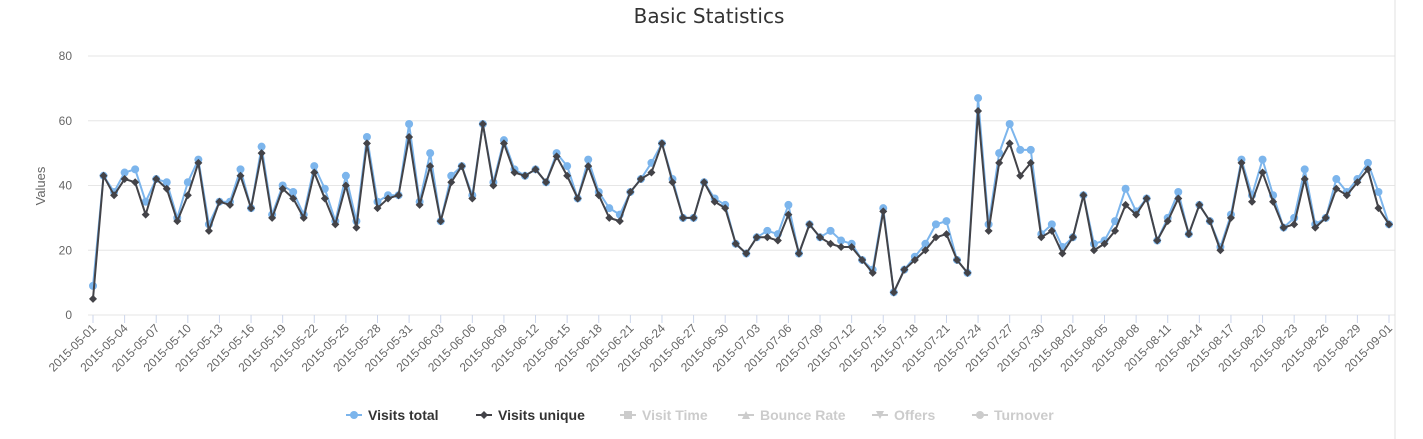  Describe the element at coordinates (664, 415) in the screenshot. I see `legend-item-visit-time: Visit Time` at that location.